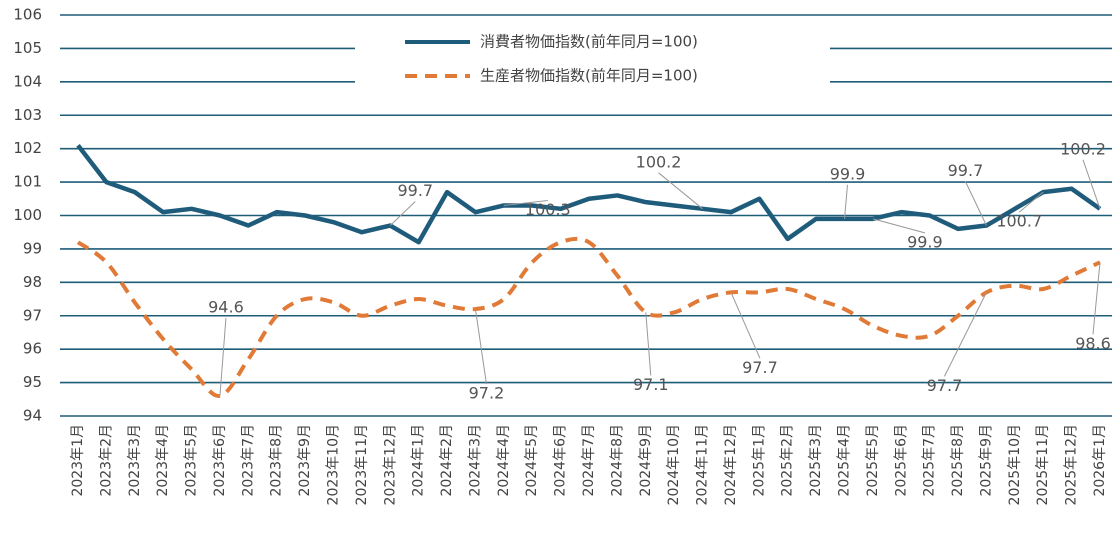 The height and width of the screenshot is (544, 1112). I want to click on x-tick-label: 2023年6月, so click(220, 460).